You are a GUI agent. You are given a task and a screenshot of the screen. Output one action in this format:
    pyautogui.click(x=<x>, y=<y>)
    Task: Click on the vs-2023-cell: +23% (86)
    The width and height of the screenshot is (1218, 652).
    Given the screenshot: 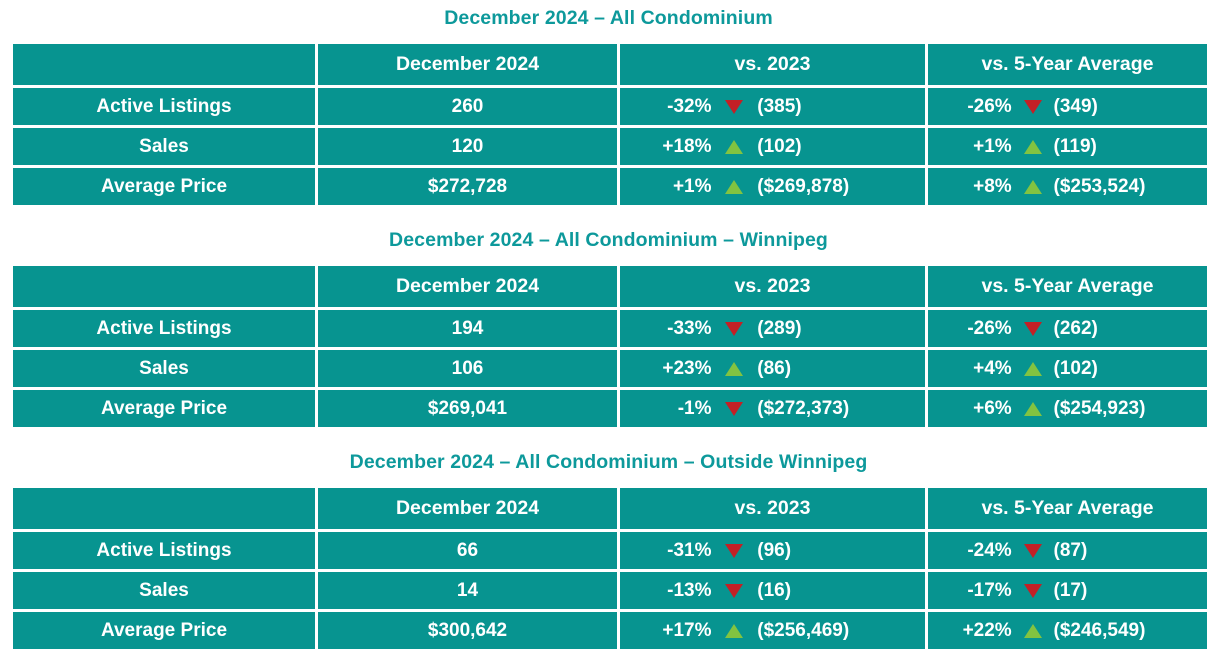 What is the action you would take?
    pyautogui.click(x=772, y=368)
    